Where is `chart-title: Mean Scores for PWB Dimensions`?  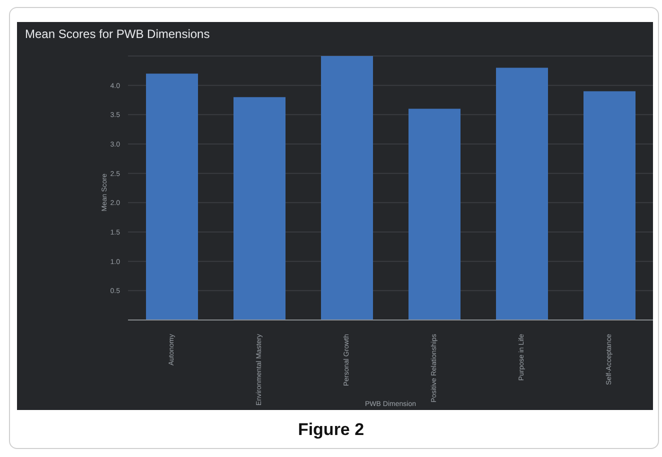
chart-title: Mean Scores for PWB Dimensions is located at coordinates (117, 34).